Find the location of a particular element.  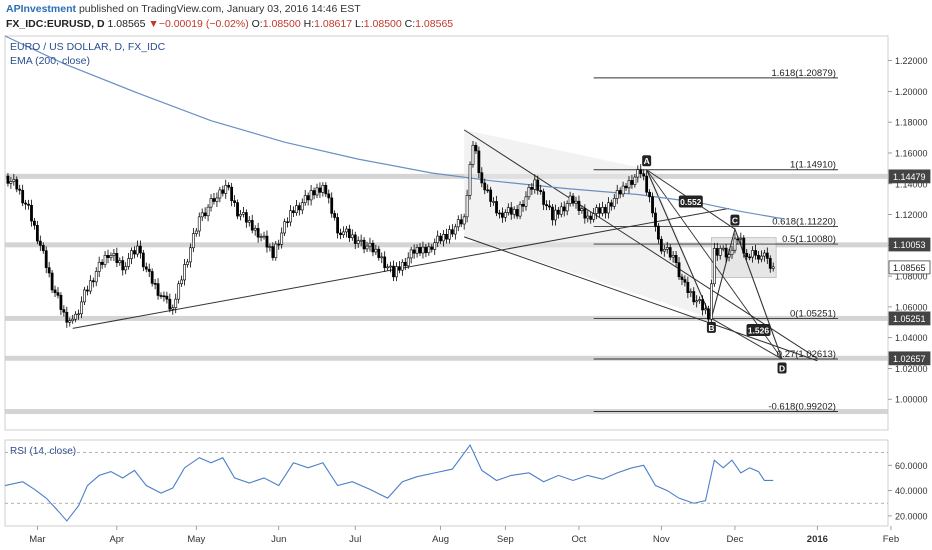

pattern-point-label-D: D is located at coordinates (782, 369).